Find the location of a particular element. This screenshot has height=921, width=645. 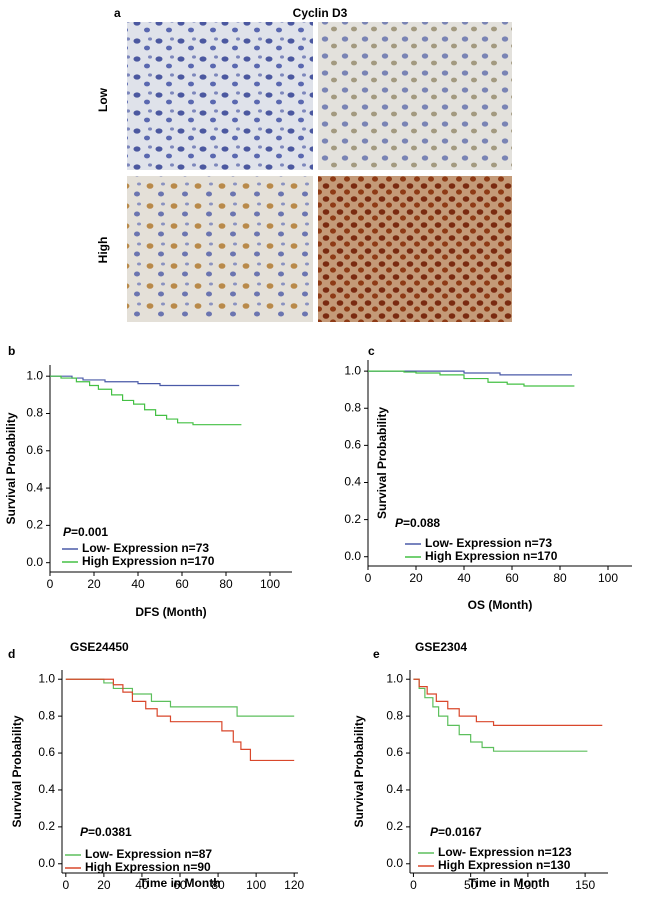

annotation: P=0.001 is located at coordinates (85, 532).